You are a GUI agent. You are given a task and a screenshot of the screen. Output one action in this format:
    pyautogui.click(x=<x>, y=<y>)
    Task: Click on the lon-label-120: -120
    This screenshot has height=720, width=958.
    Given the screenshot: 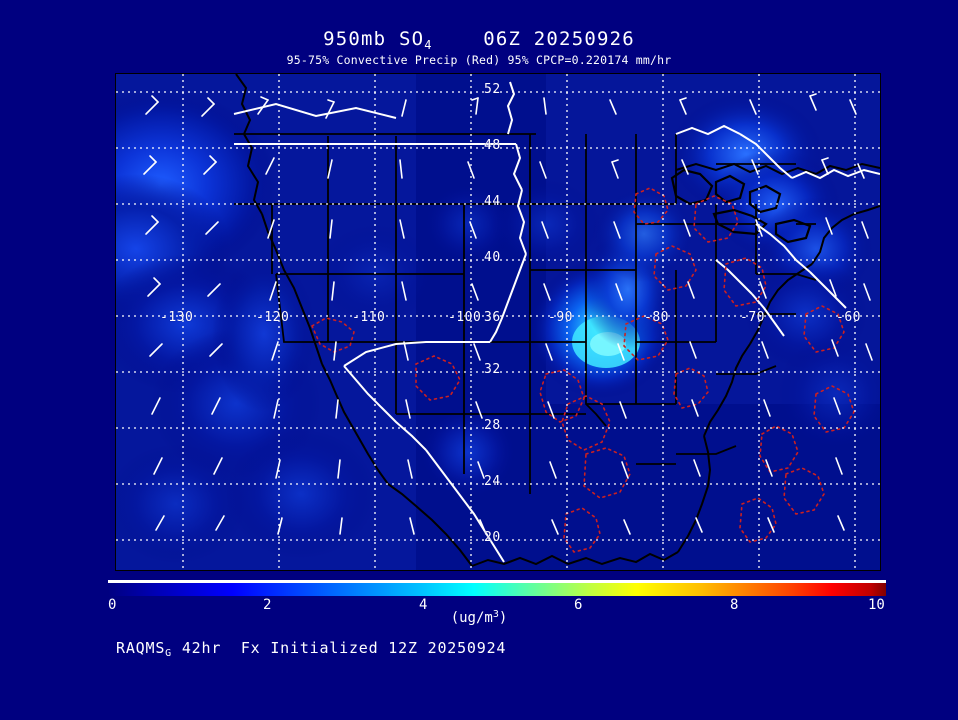 What is the action you would take?
    pyautogui.click(x=273, y=317)
    